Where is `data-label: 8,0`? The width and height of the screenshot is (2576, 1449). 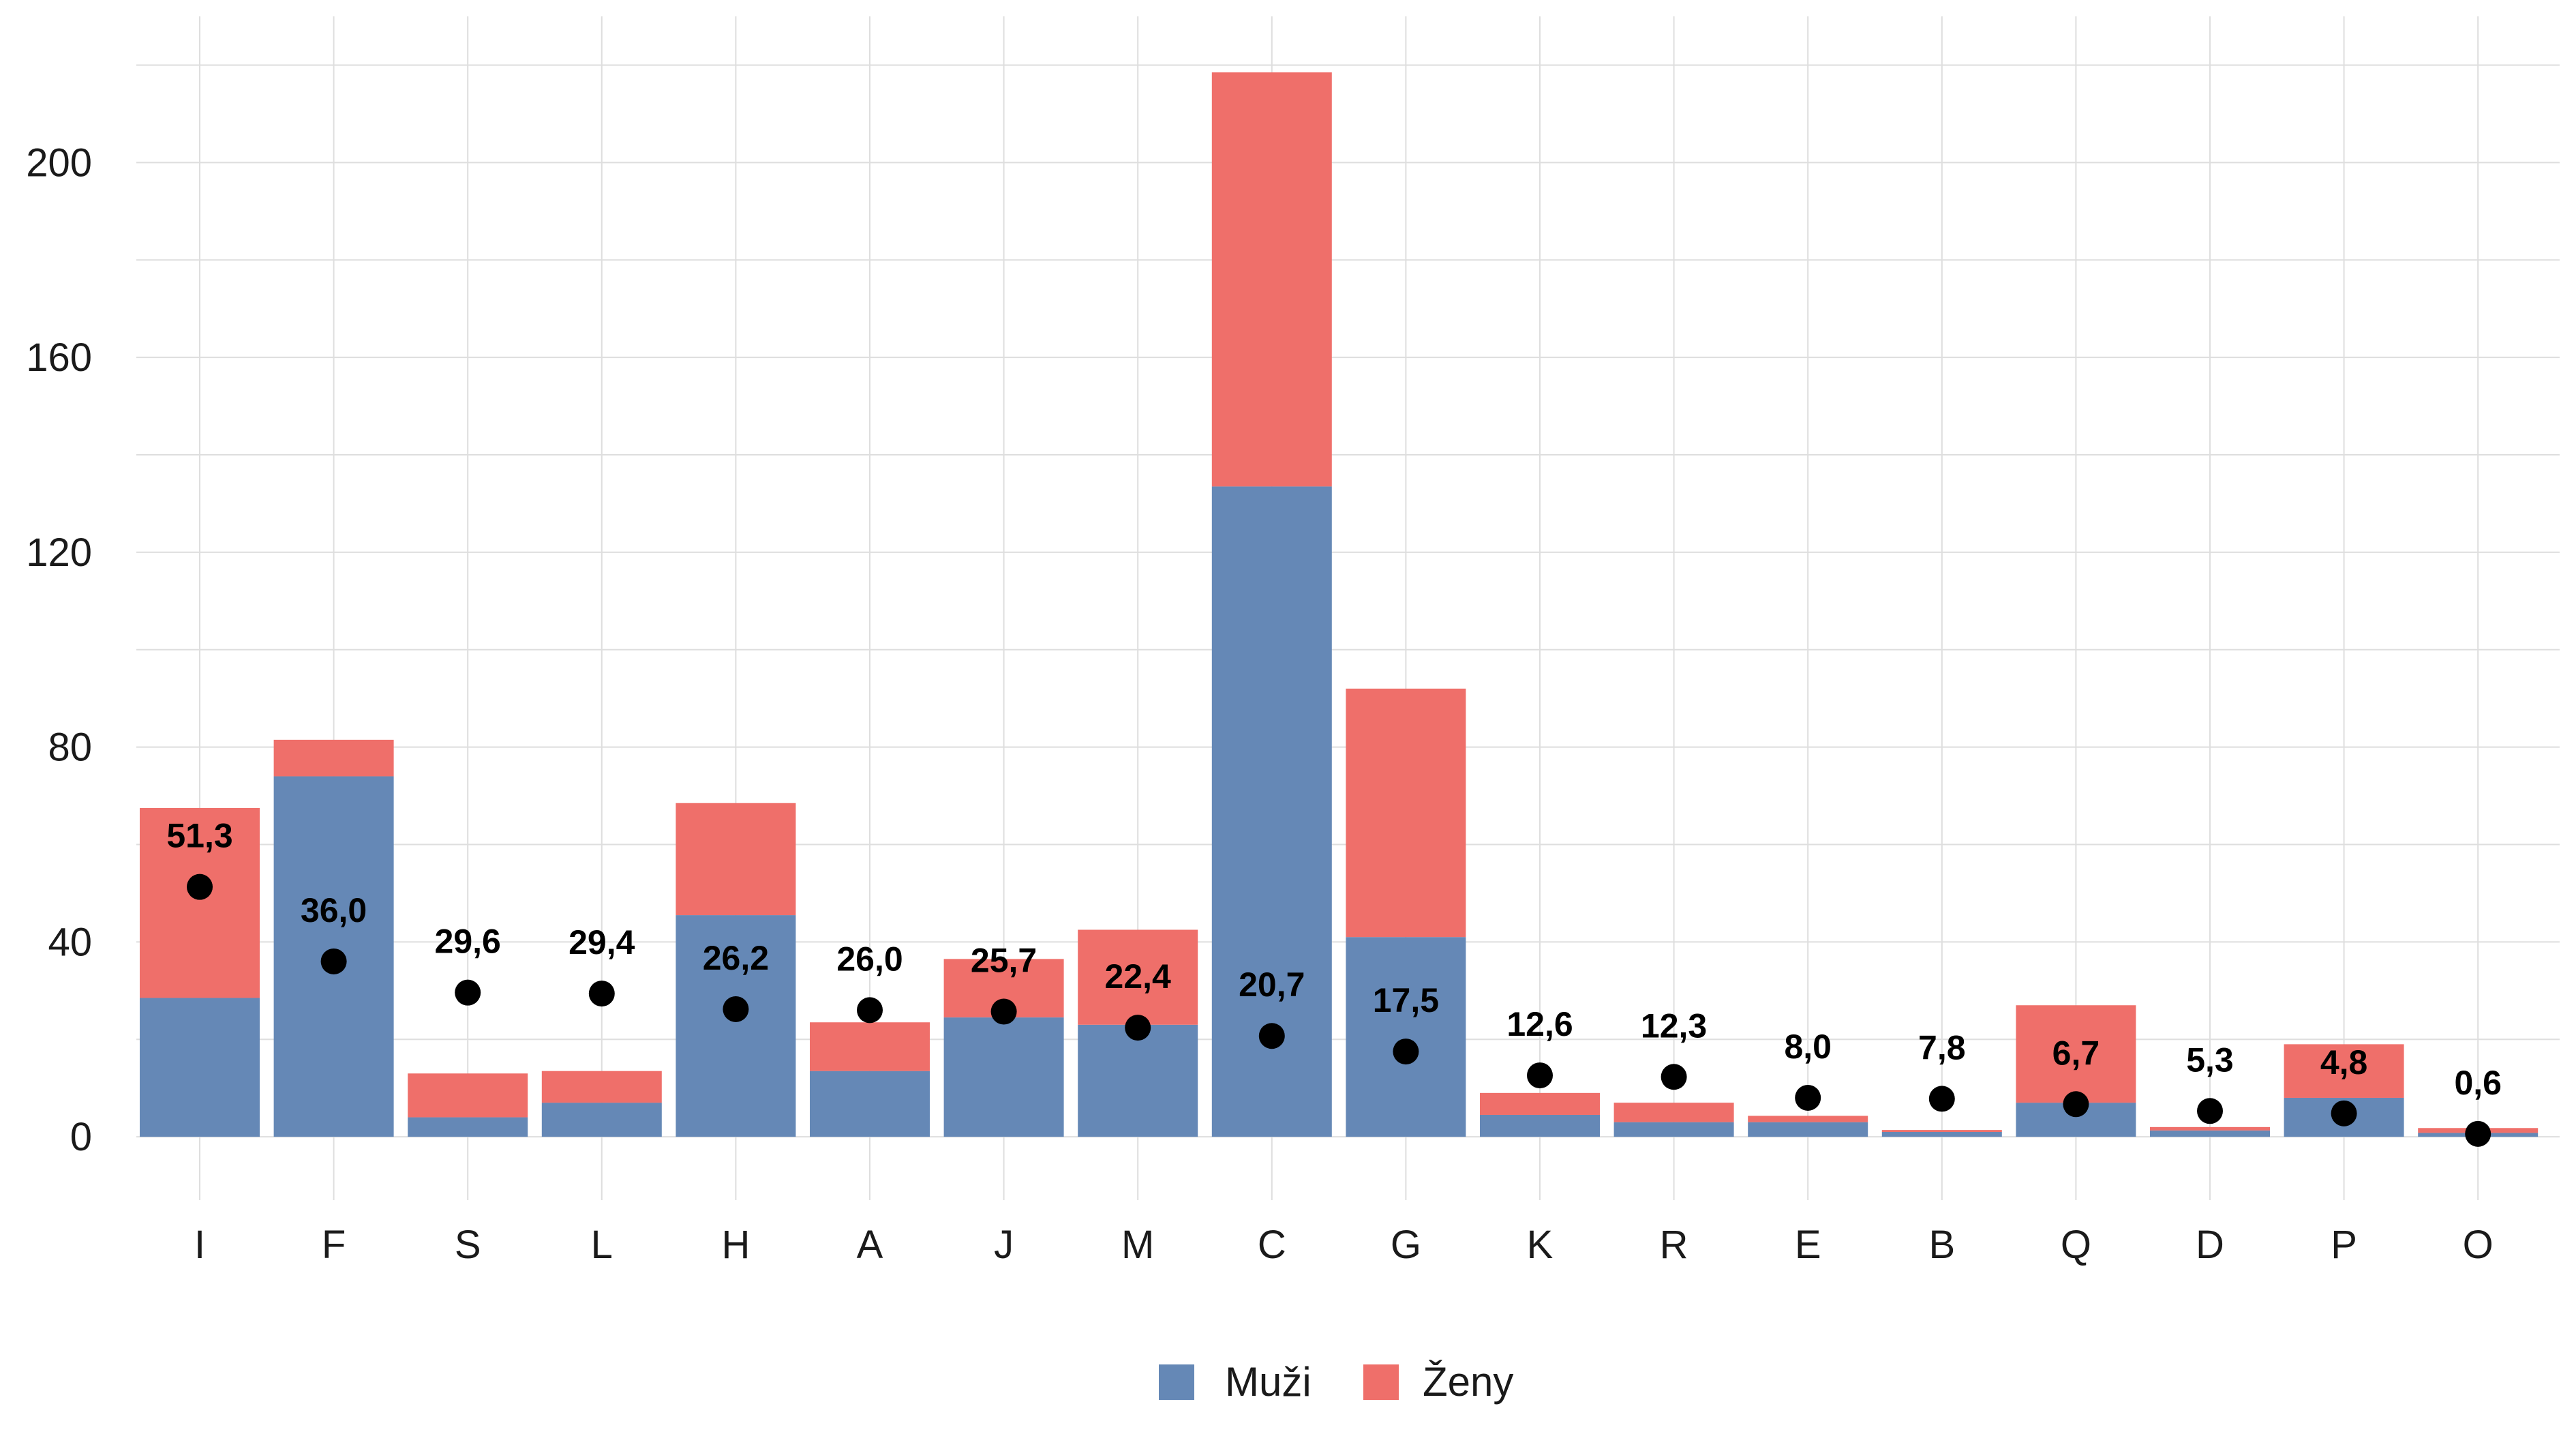 data-label: 8,0 is located at coordinates (1808, 1047).